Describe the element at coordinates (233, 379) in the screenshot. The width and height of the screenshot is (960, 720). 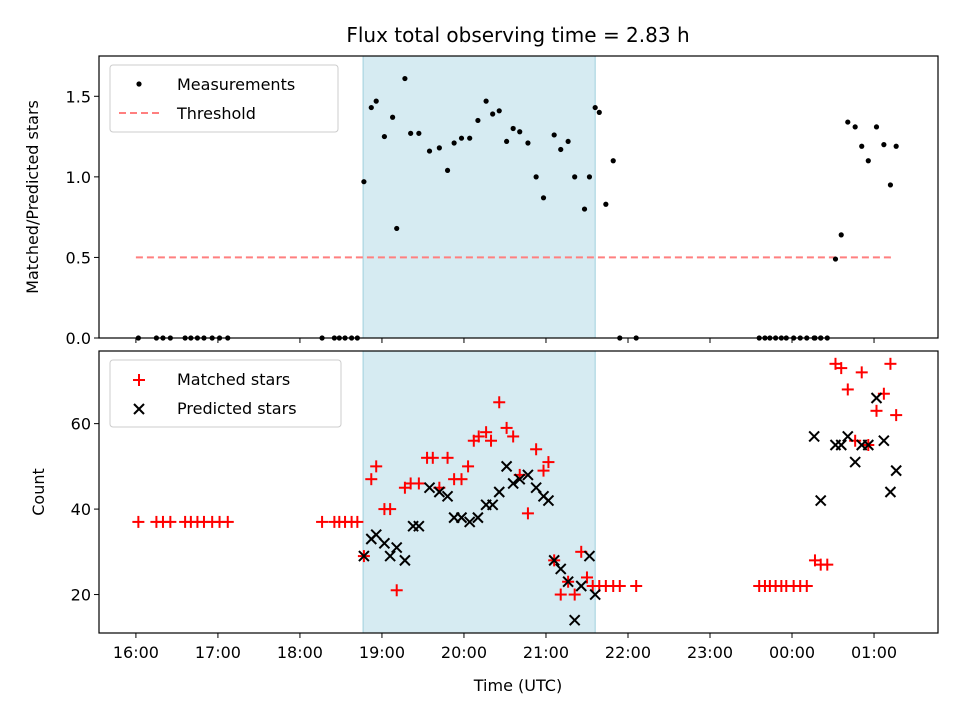
I see `legend-matched-label: Matched stars` at that location.